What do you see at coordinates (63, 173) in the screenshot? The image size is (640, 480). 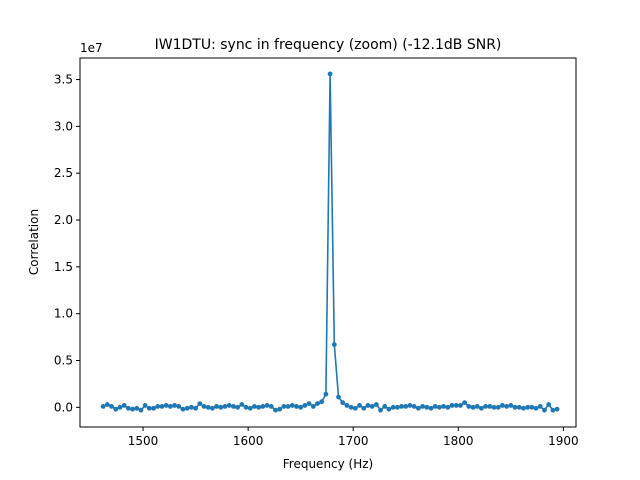 I see `y-tick-label: 2.5` at bounding box center [63, 173].